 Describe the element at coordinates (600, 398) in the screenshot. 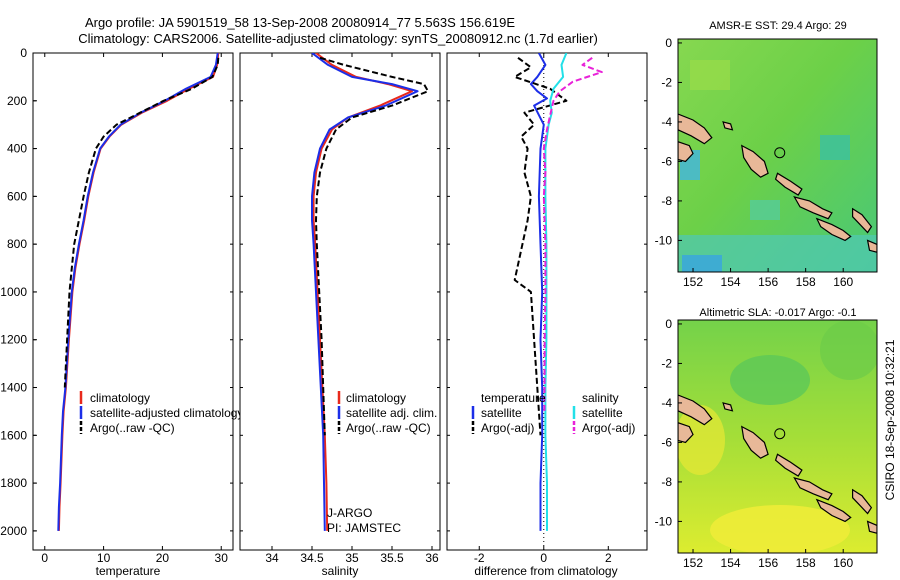

I see `legend-sal-title: salinity` at that location.